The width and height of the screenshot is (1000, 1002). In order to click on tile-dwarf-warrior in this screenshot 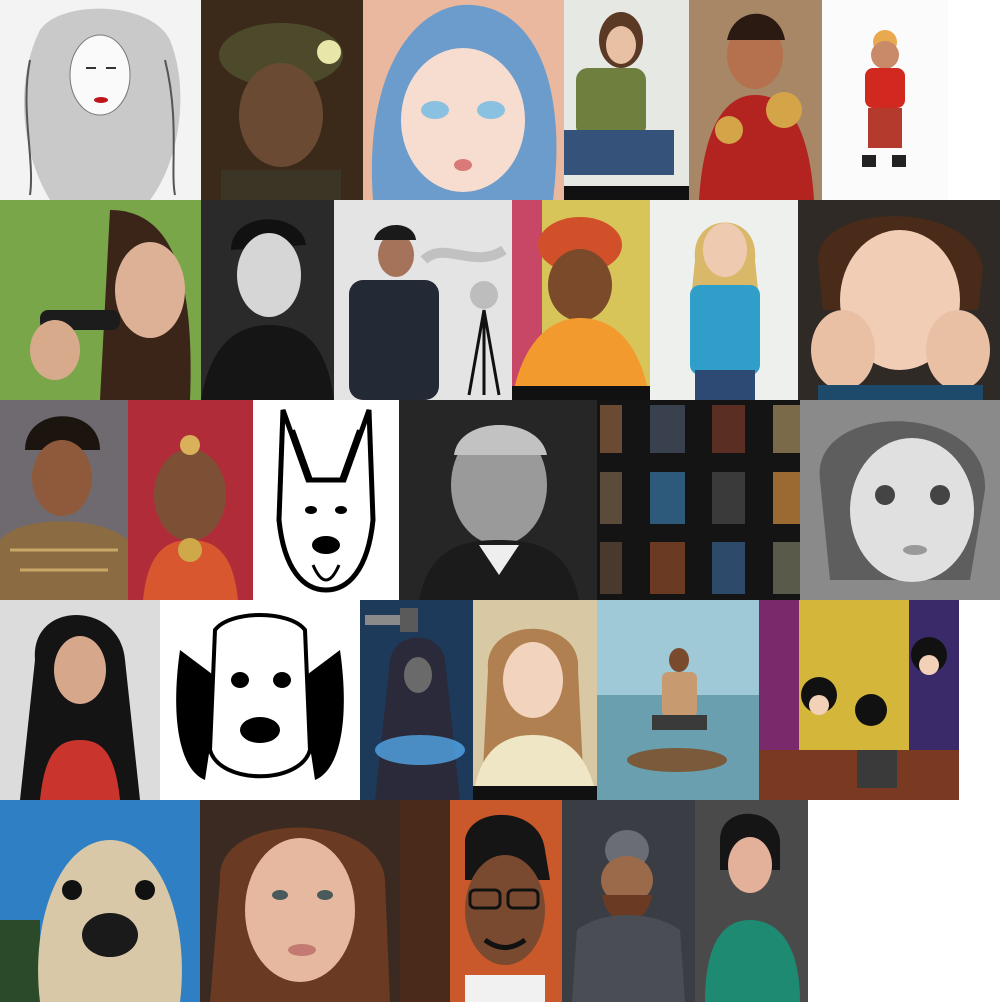, I will do `click(628, 901)`.